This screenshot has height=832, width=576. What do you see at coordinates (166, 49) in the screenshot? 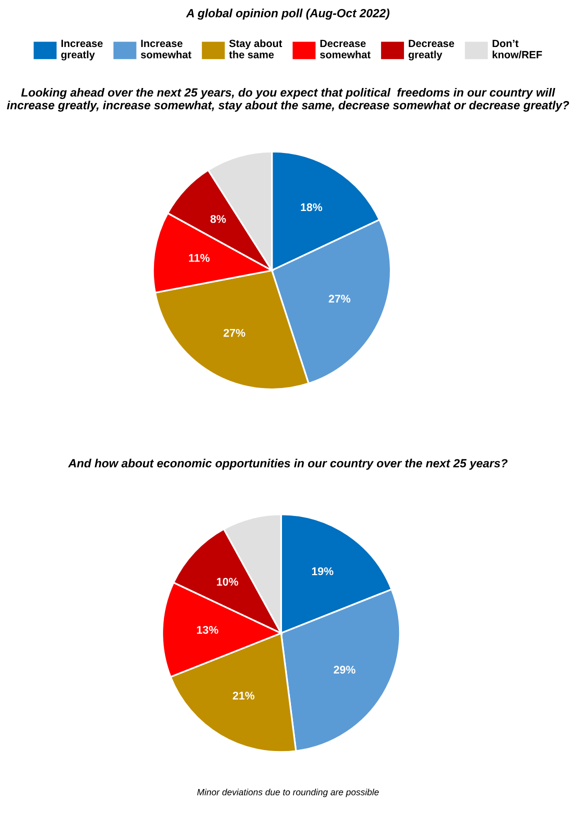
I see `legend-label: Increase somewhat` at bounding box center [166, 49].